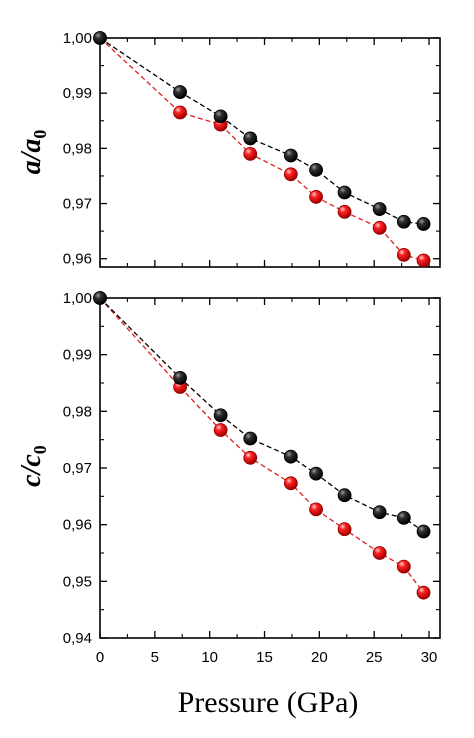 This screenshot has height=738, width=474. What do you see at coordinates (100, 657) in the screenshot?
I see `x-tick-label: 0` at bounding box center [100, 657].